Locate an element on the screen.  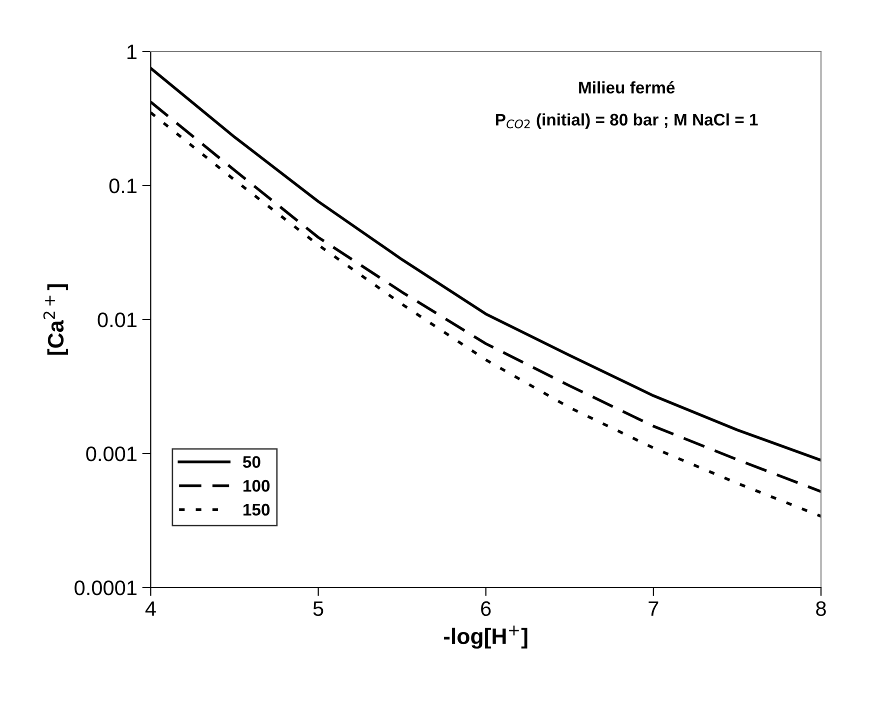
annotation: Milieu fermé is located at coordinates (627, 87).